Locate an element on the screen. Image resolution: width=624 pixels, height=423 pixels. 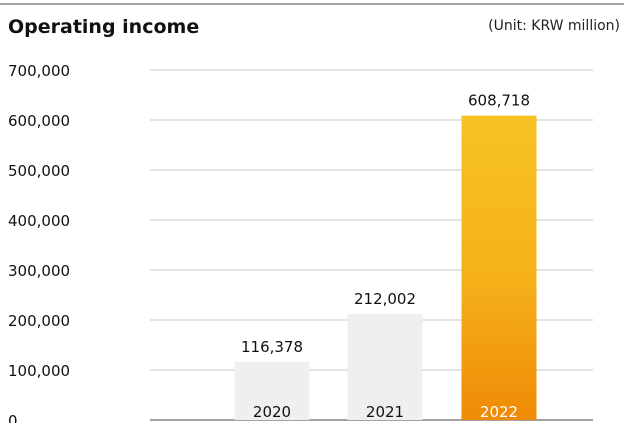
y-tick-label: 700,000 is located at coordinates (39, 71).